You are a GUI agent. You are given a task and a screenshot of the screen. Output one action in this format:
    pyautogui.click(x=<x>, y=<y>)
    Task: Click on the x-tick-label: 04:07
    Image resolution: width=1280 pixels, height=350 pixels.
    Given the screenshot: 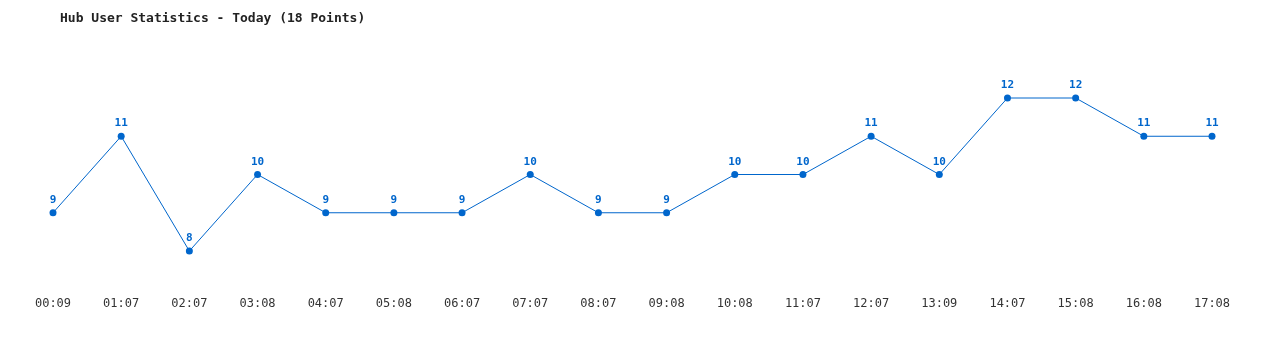 What is the action you would take?
    pyautogui.click(x=325, y=303)
    